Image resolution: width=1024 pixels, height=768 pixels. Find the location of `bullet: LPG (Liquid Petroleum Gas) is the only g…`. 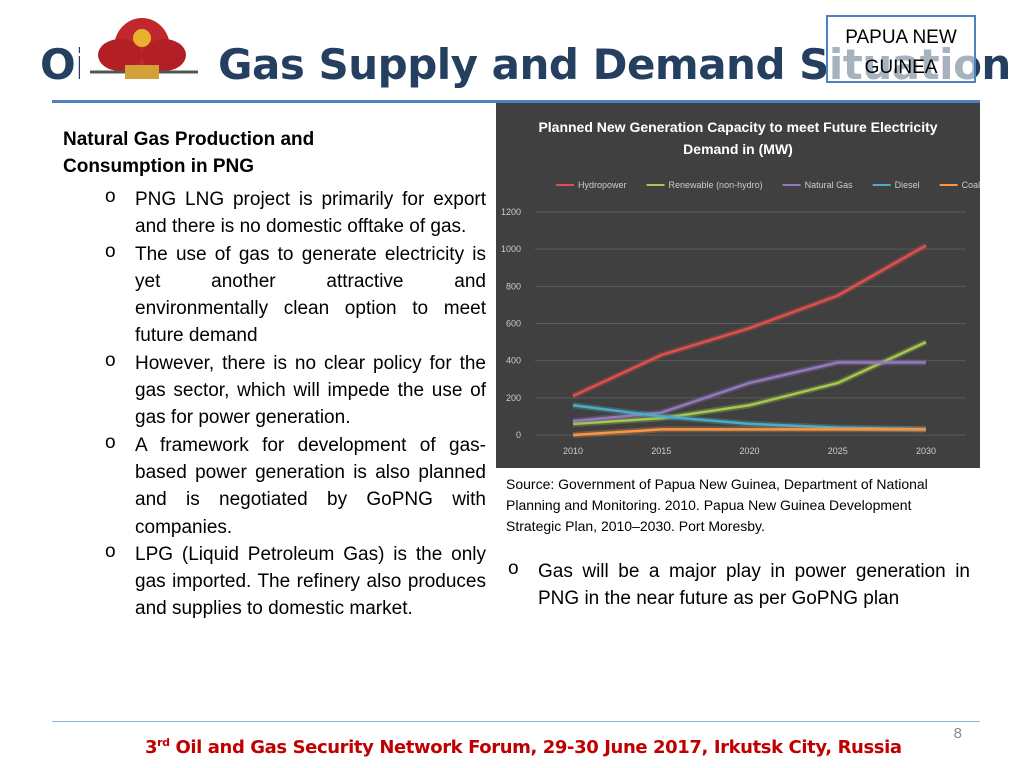

bullet: LPG (Liquid Petroleum Gas) is the only g… is located at coordinates (295, 580).